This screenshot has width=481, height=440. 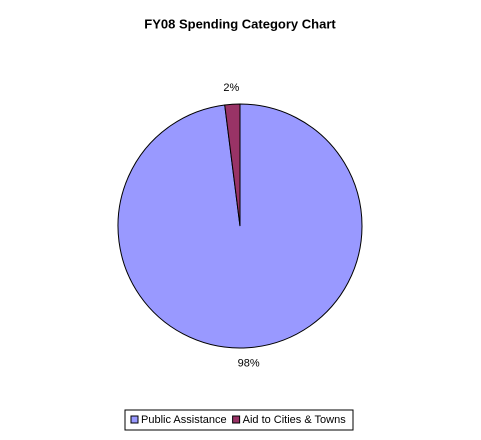 I want to click on pie-slice, so click(x=232, y=165).